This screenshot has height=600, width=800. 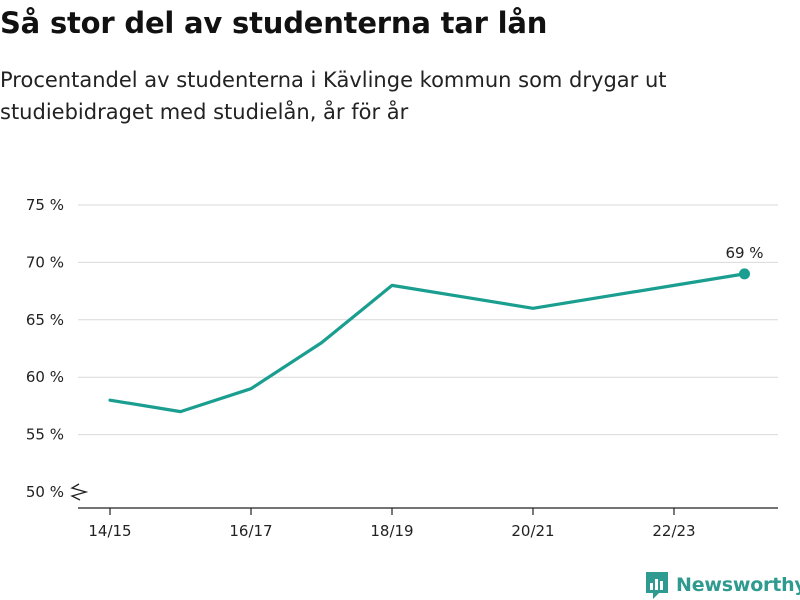 I want to click on newsworthy-logo: Newsworthy, so click(x=722, y=585).